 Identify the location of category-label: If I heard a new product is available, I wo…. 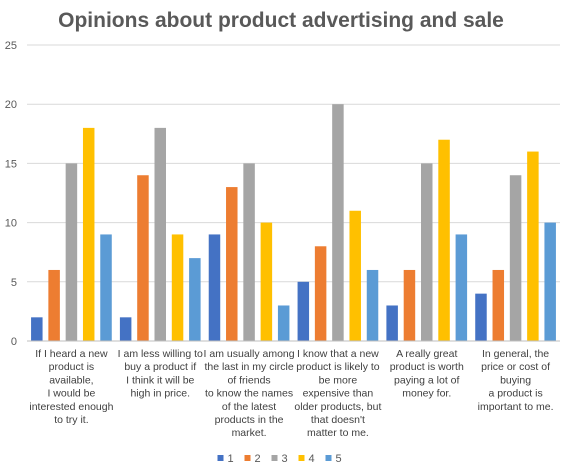
(71, 387).